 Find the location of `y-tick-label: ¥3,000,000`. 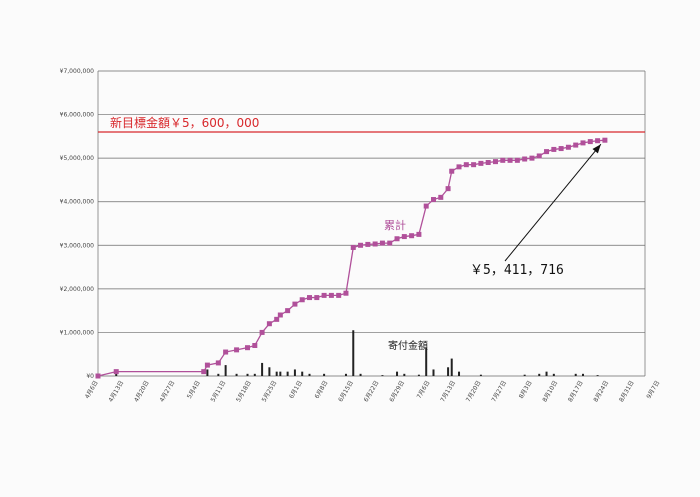

y-tick-label: ¥3,000,000 is located at coordinates (77, 245).